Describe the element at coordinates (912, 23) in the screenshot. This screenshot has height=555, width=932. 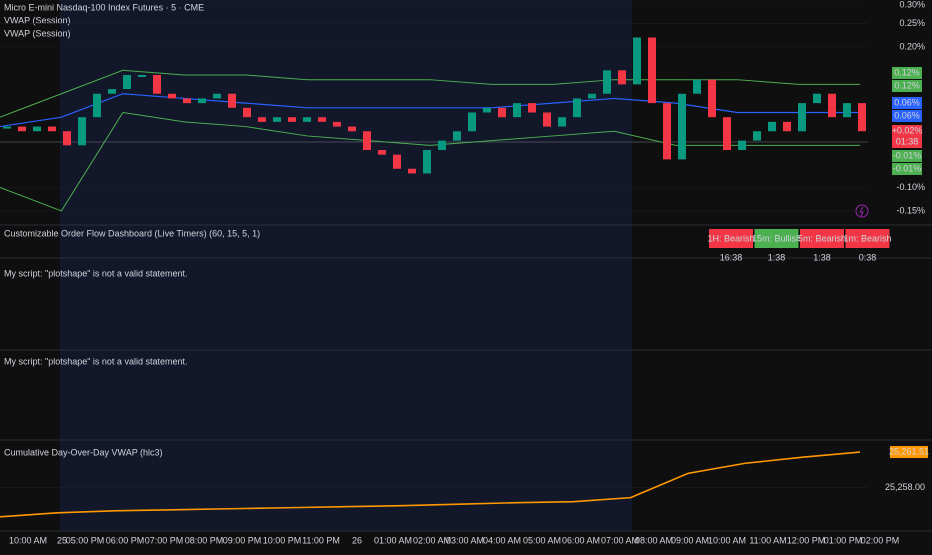
I see `y-tick-label: 0.25%` at that location.